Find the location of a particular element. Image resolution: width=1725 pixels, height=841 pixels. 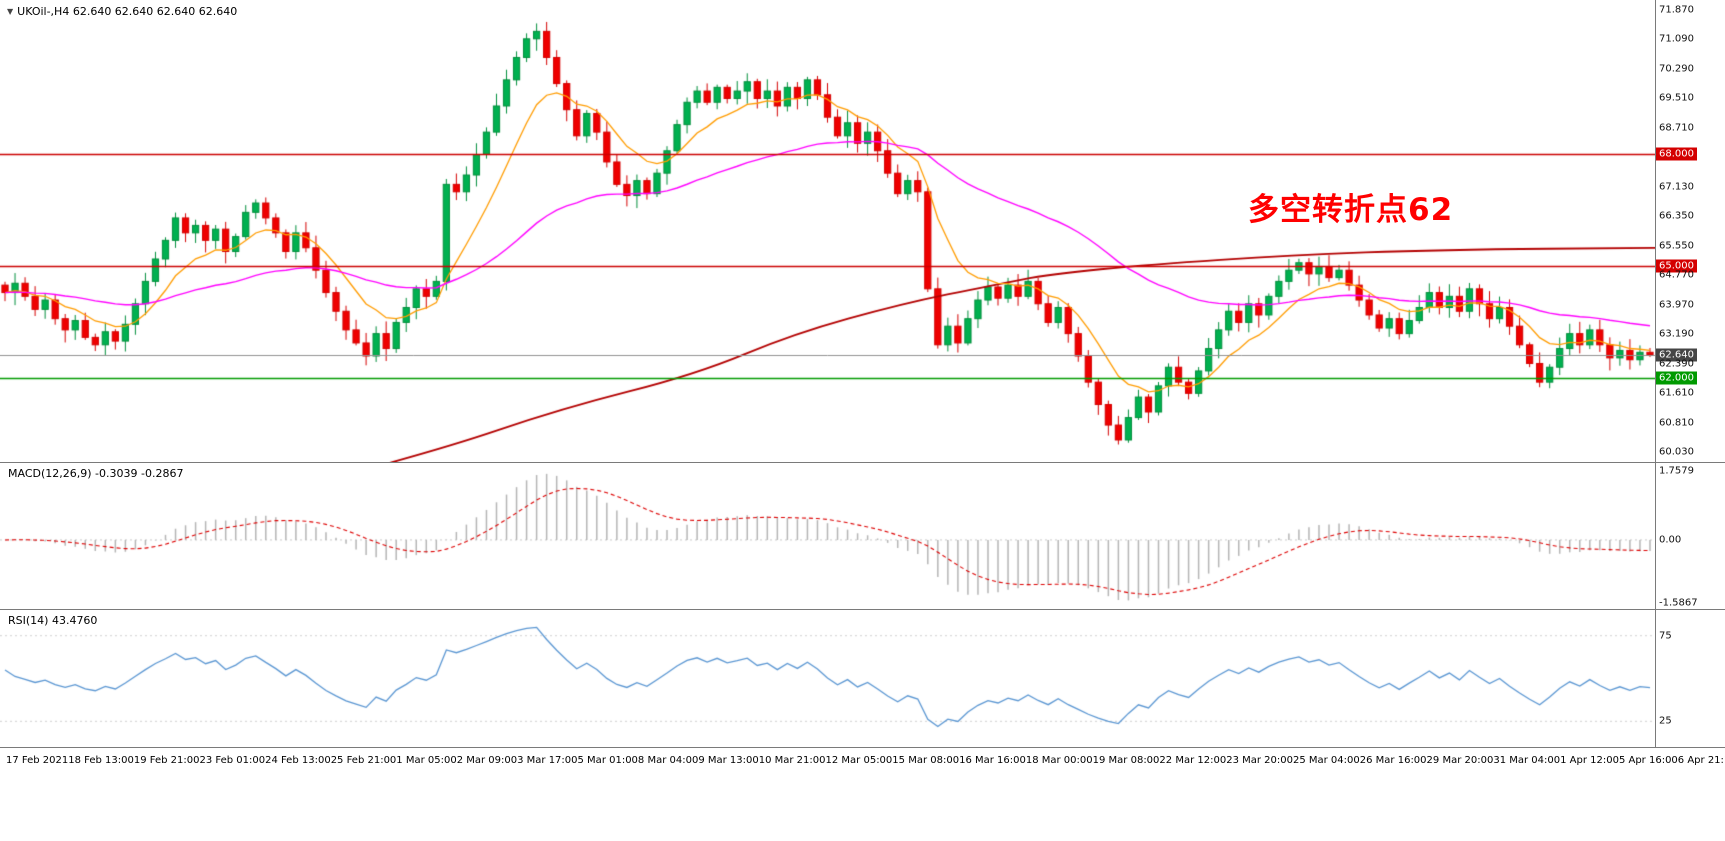

dropdown-triangle-icon: ▼ is located at coordinates (10, 11).